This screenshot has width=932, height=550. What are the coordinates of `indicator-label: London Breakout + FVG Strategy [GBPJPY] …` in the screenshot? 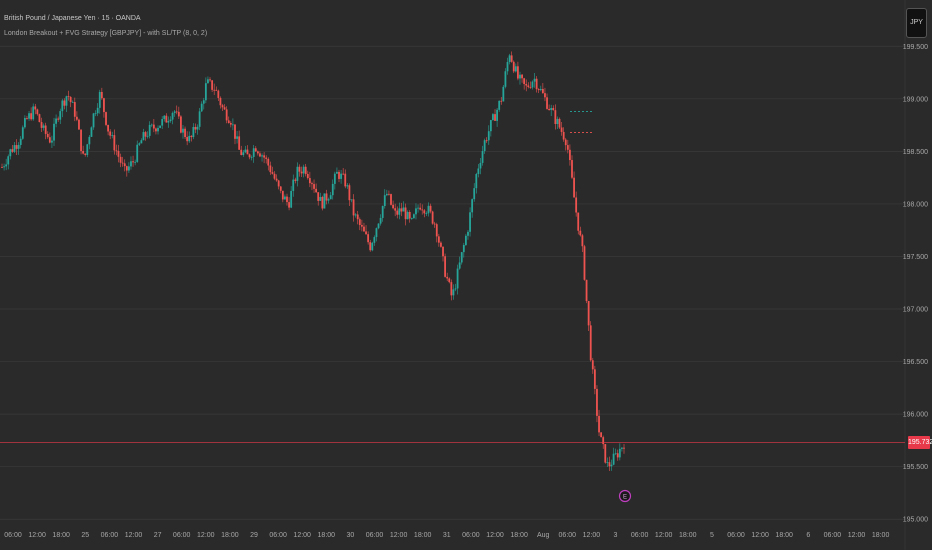 It's located at (106, 33).